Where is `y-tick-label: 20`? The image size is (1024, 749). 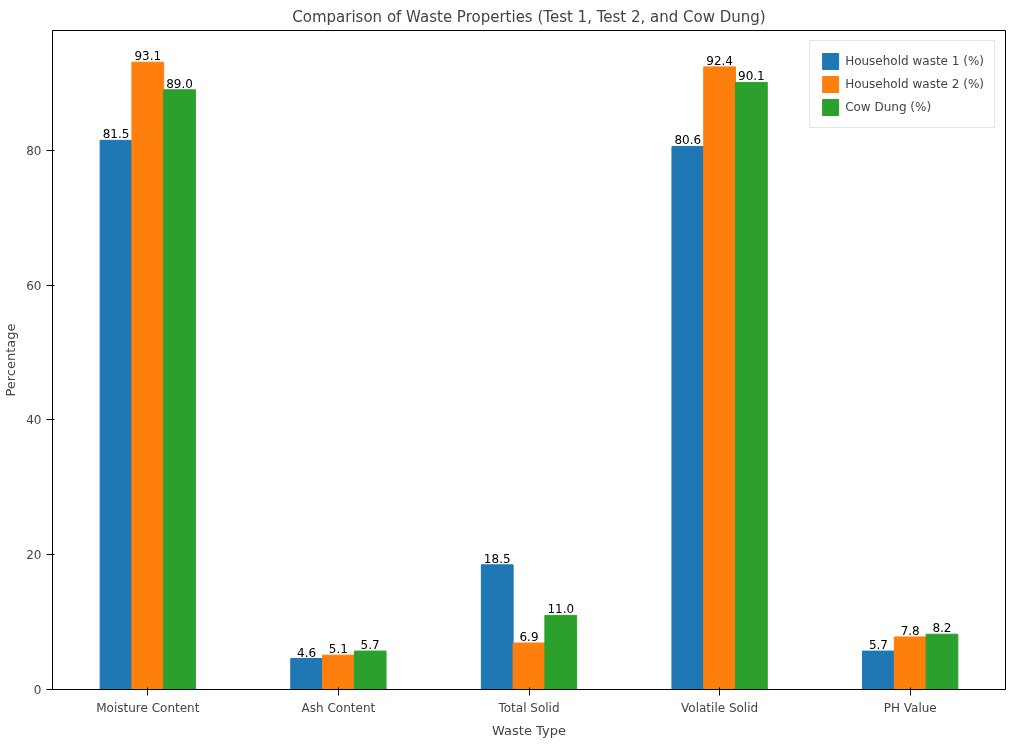
y-tick-label: 20 is located at coordinates (34, 555).